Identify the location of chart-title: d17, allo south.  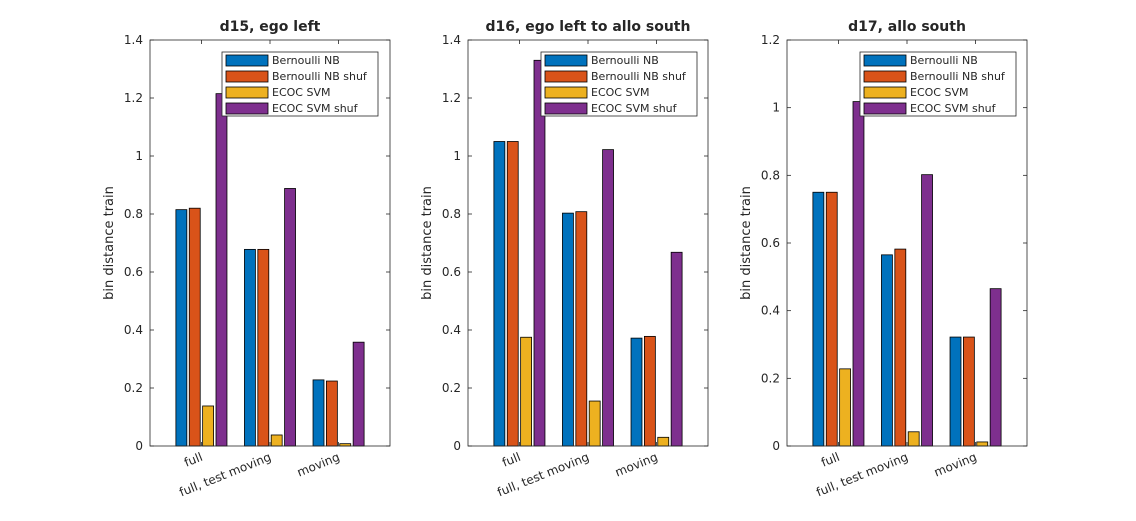
(907, 27).